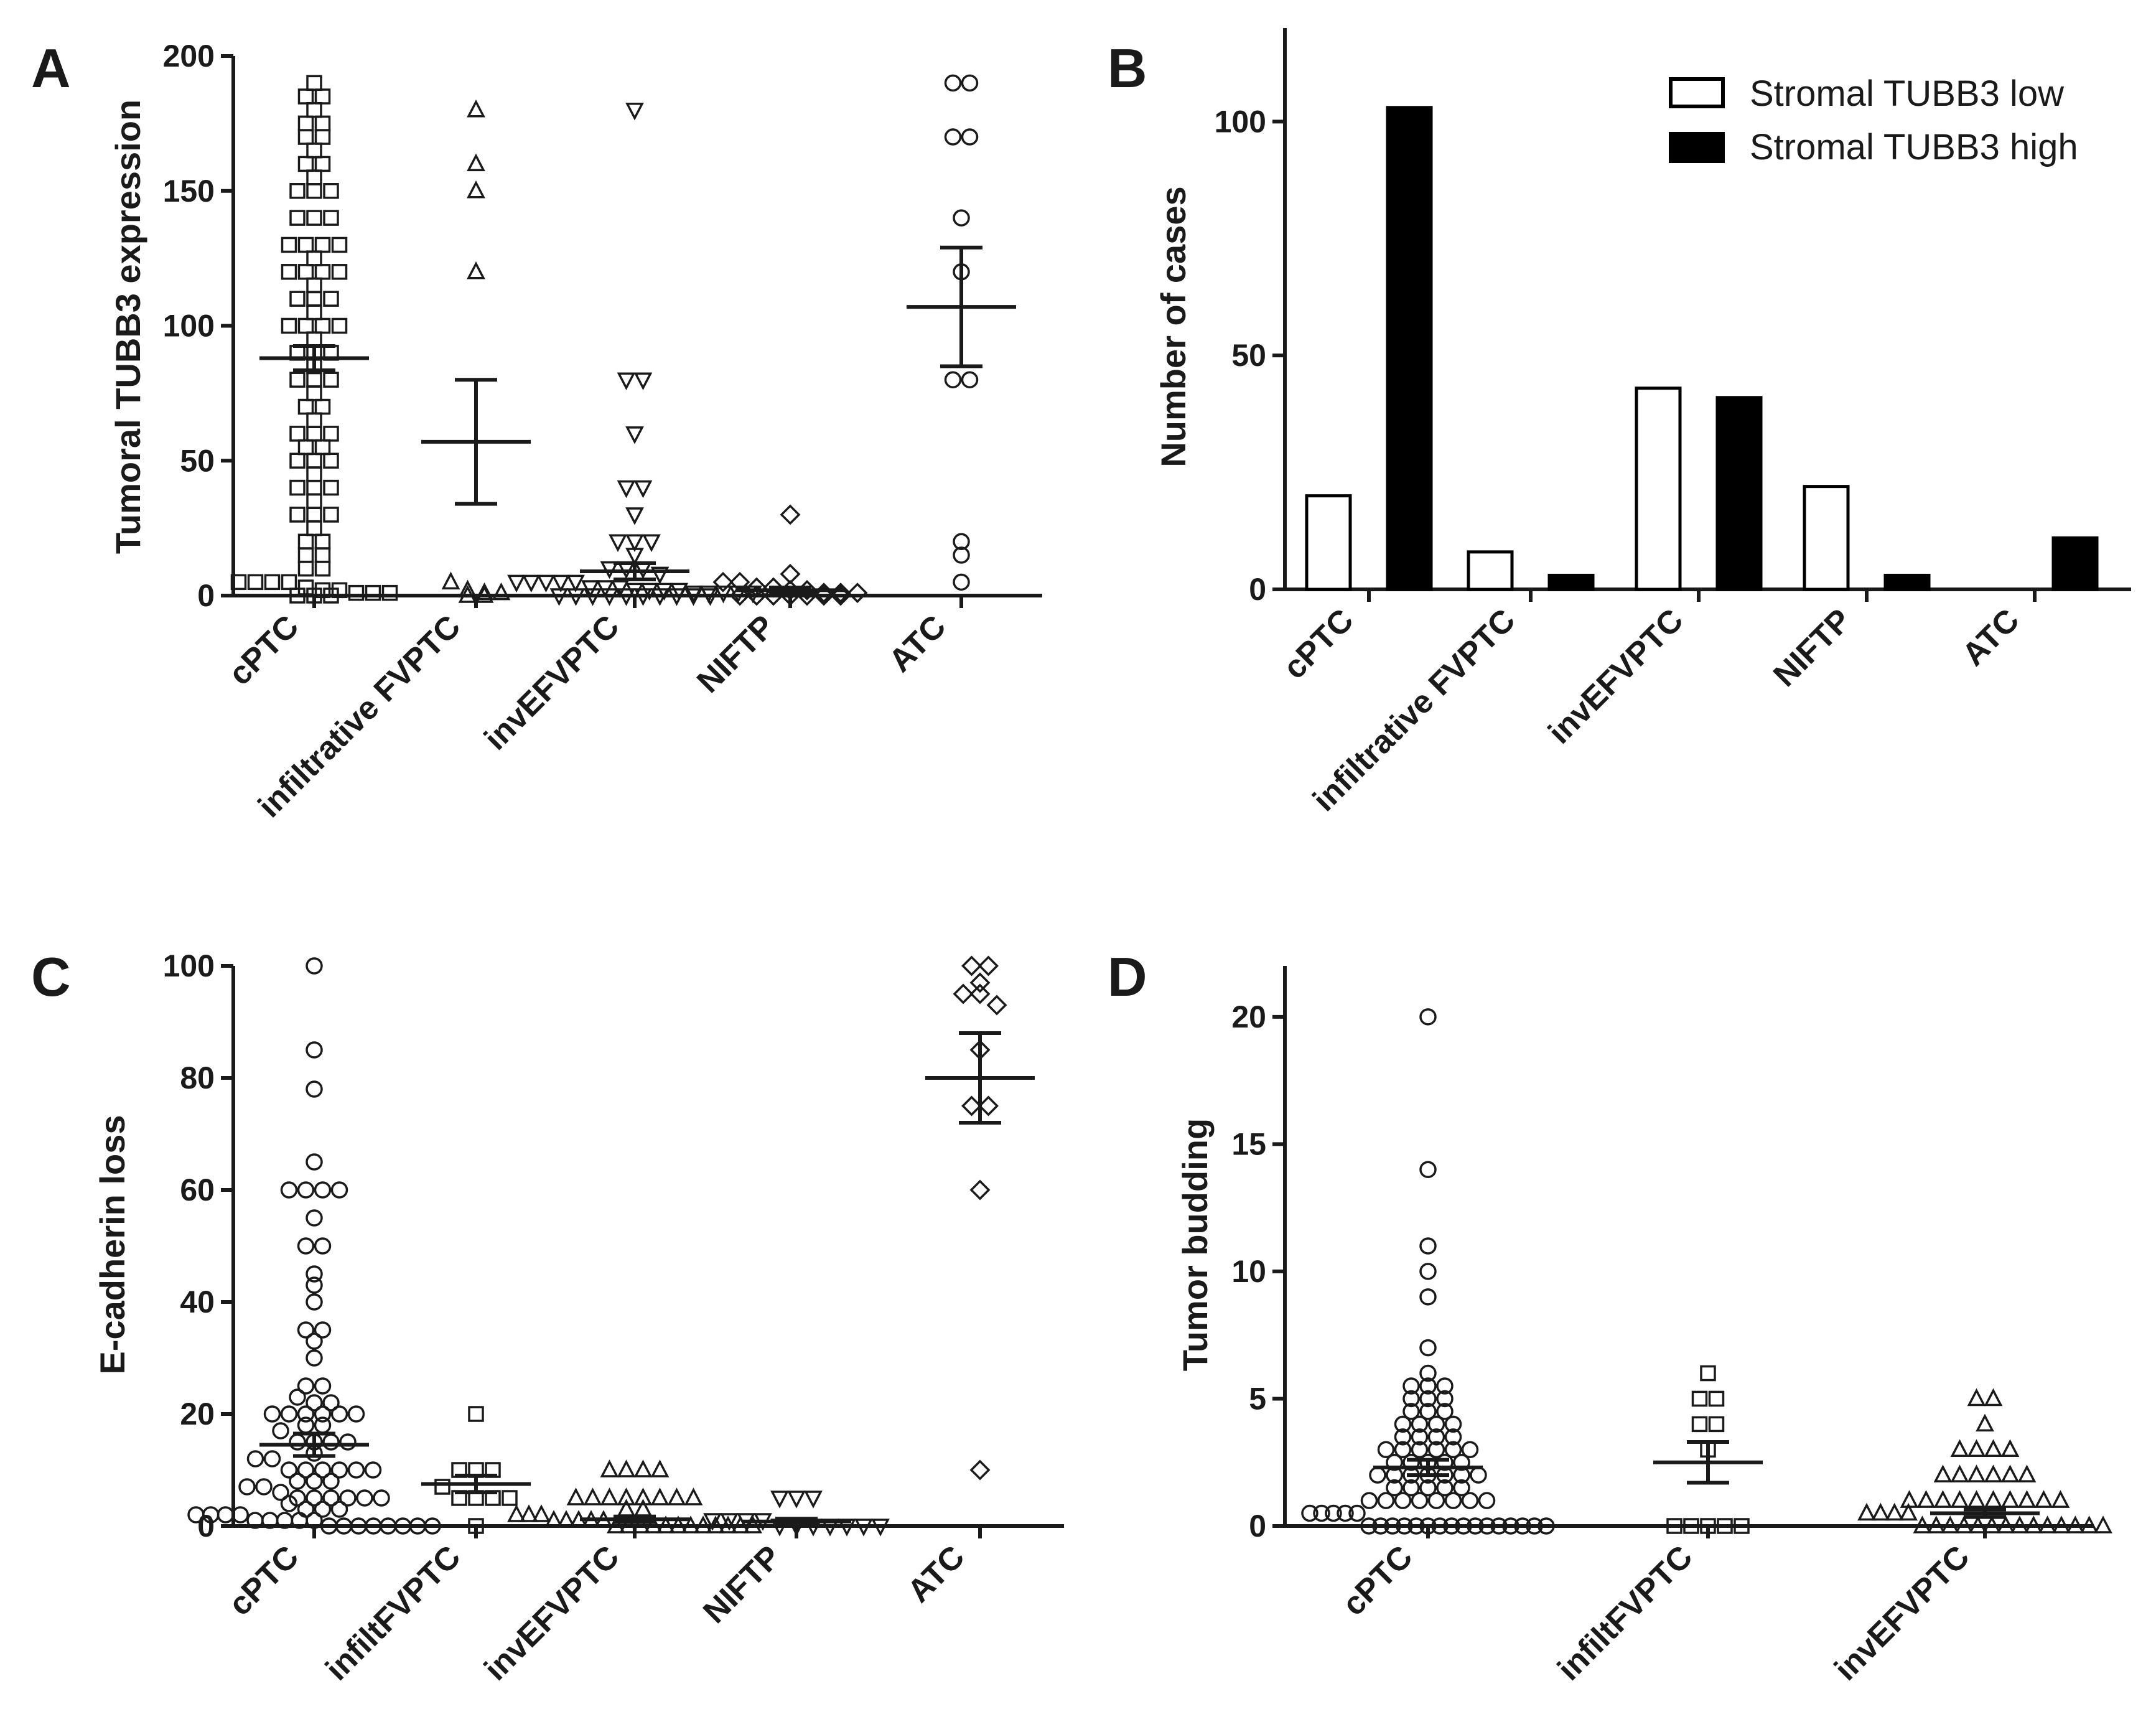 The height and width of the screenshot is (1732, 2156). Describe the element at coordinates (128, 327) in the screenshot. I see `panel-a-y-axis-label: Tumoral TUBB3 expression` at that location.